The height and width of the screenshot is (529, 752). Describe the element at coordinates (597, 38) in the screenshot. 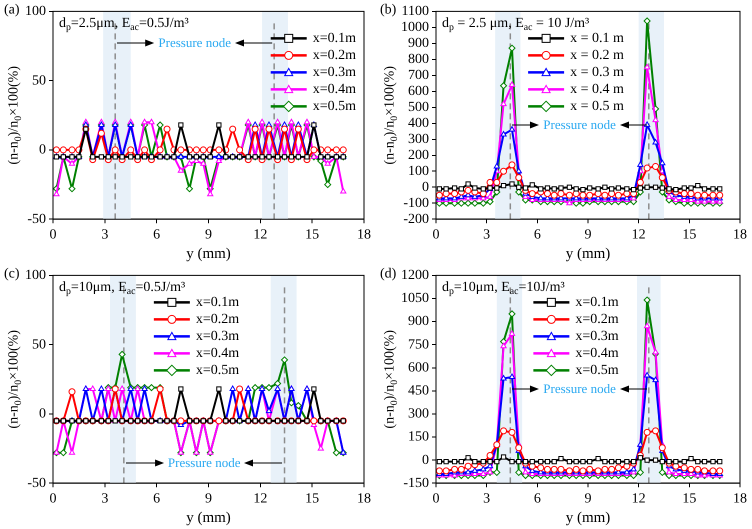

I see `legend-label: x = 0.1 m` at that location.